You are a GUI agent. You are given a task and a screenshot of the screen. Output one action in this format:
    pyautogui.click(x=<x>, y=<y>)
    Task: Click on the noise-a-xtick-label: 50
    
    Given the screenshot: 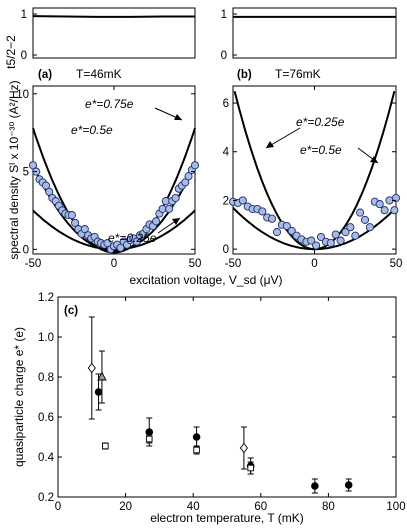 What is the action you would take?
    pyautogui.click(x=195, y=264)
    